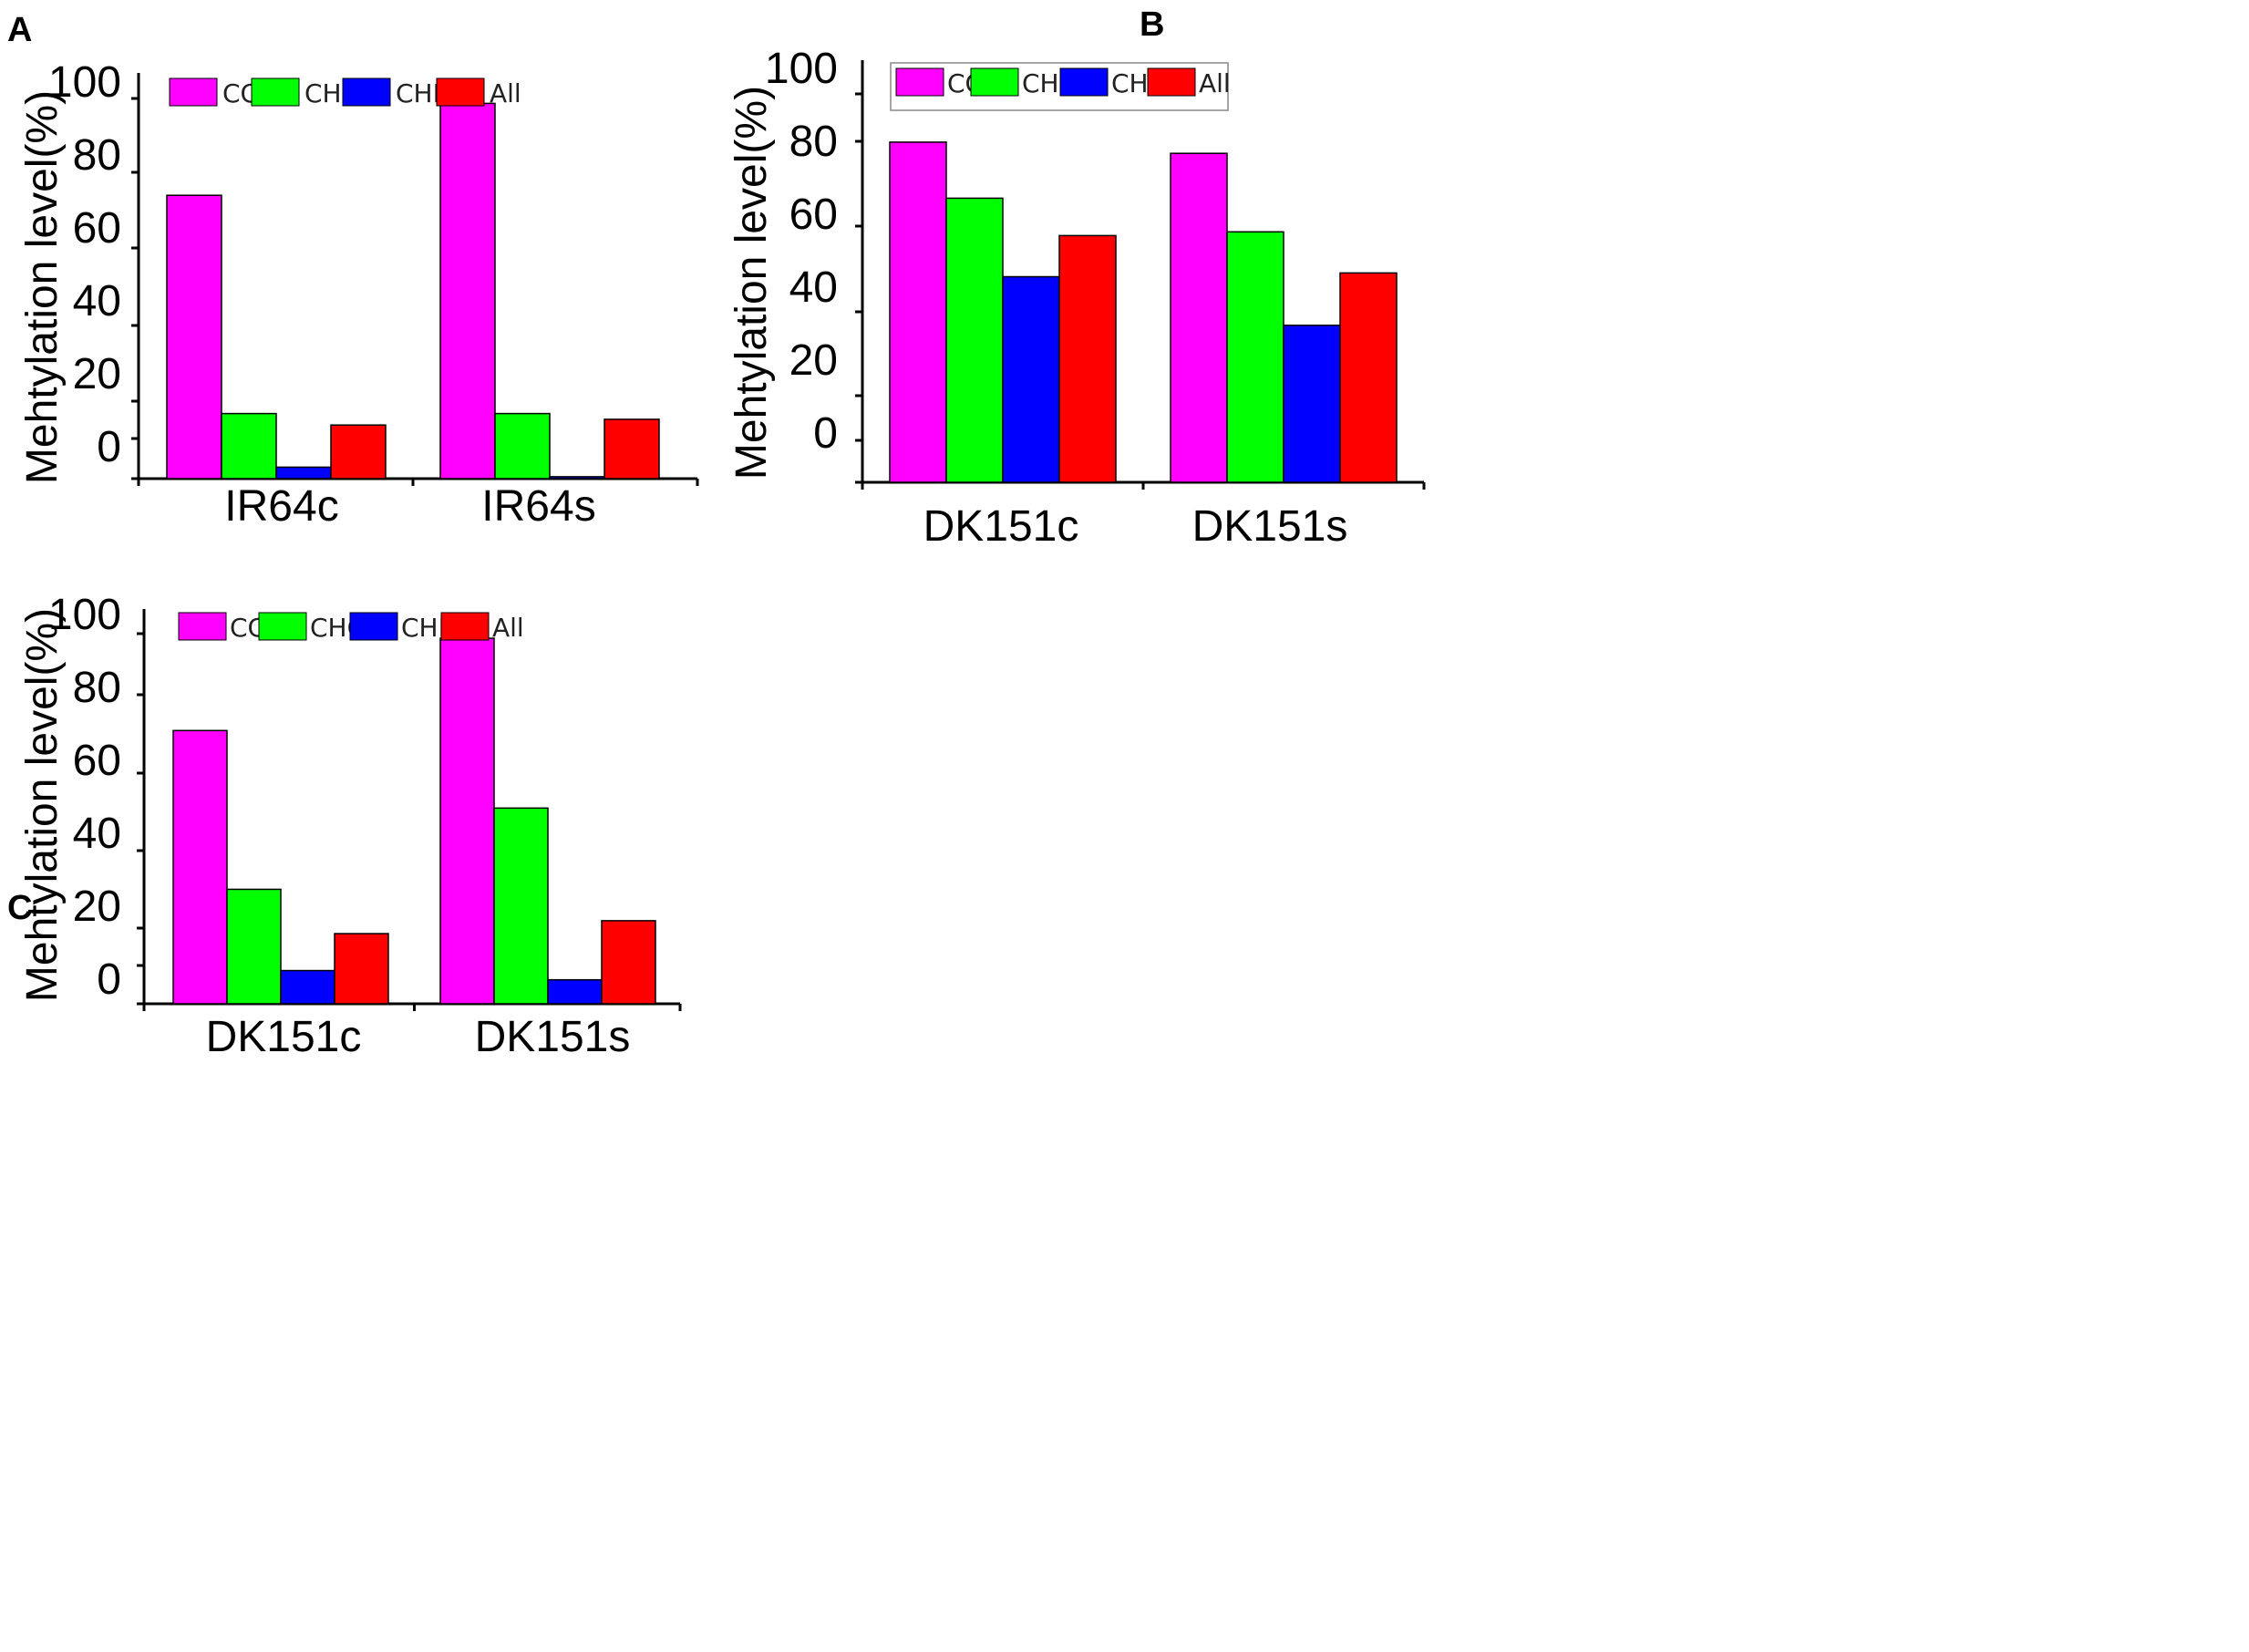 The image size is (2249, 1652). I want to click on bar-cg-ir64s, so click(467, 291).